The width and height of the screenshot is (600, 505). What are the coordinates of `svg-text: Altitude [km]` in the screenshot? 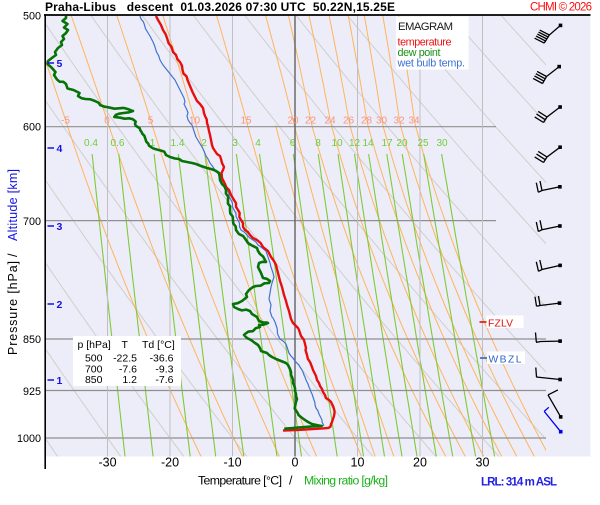 It's located at (13, 205).